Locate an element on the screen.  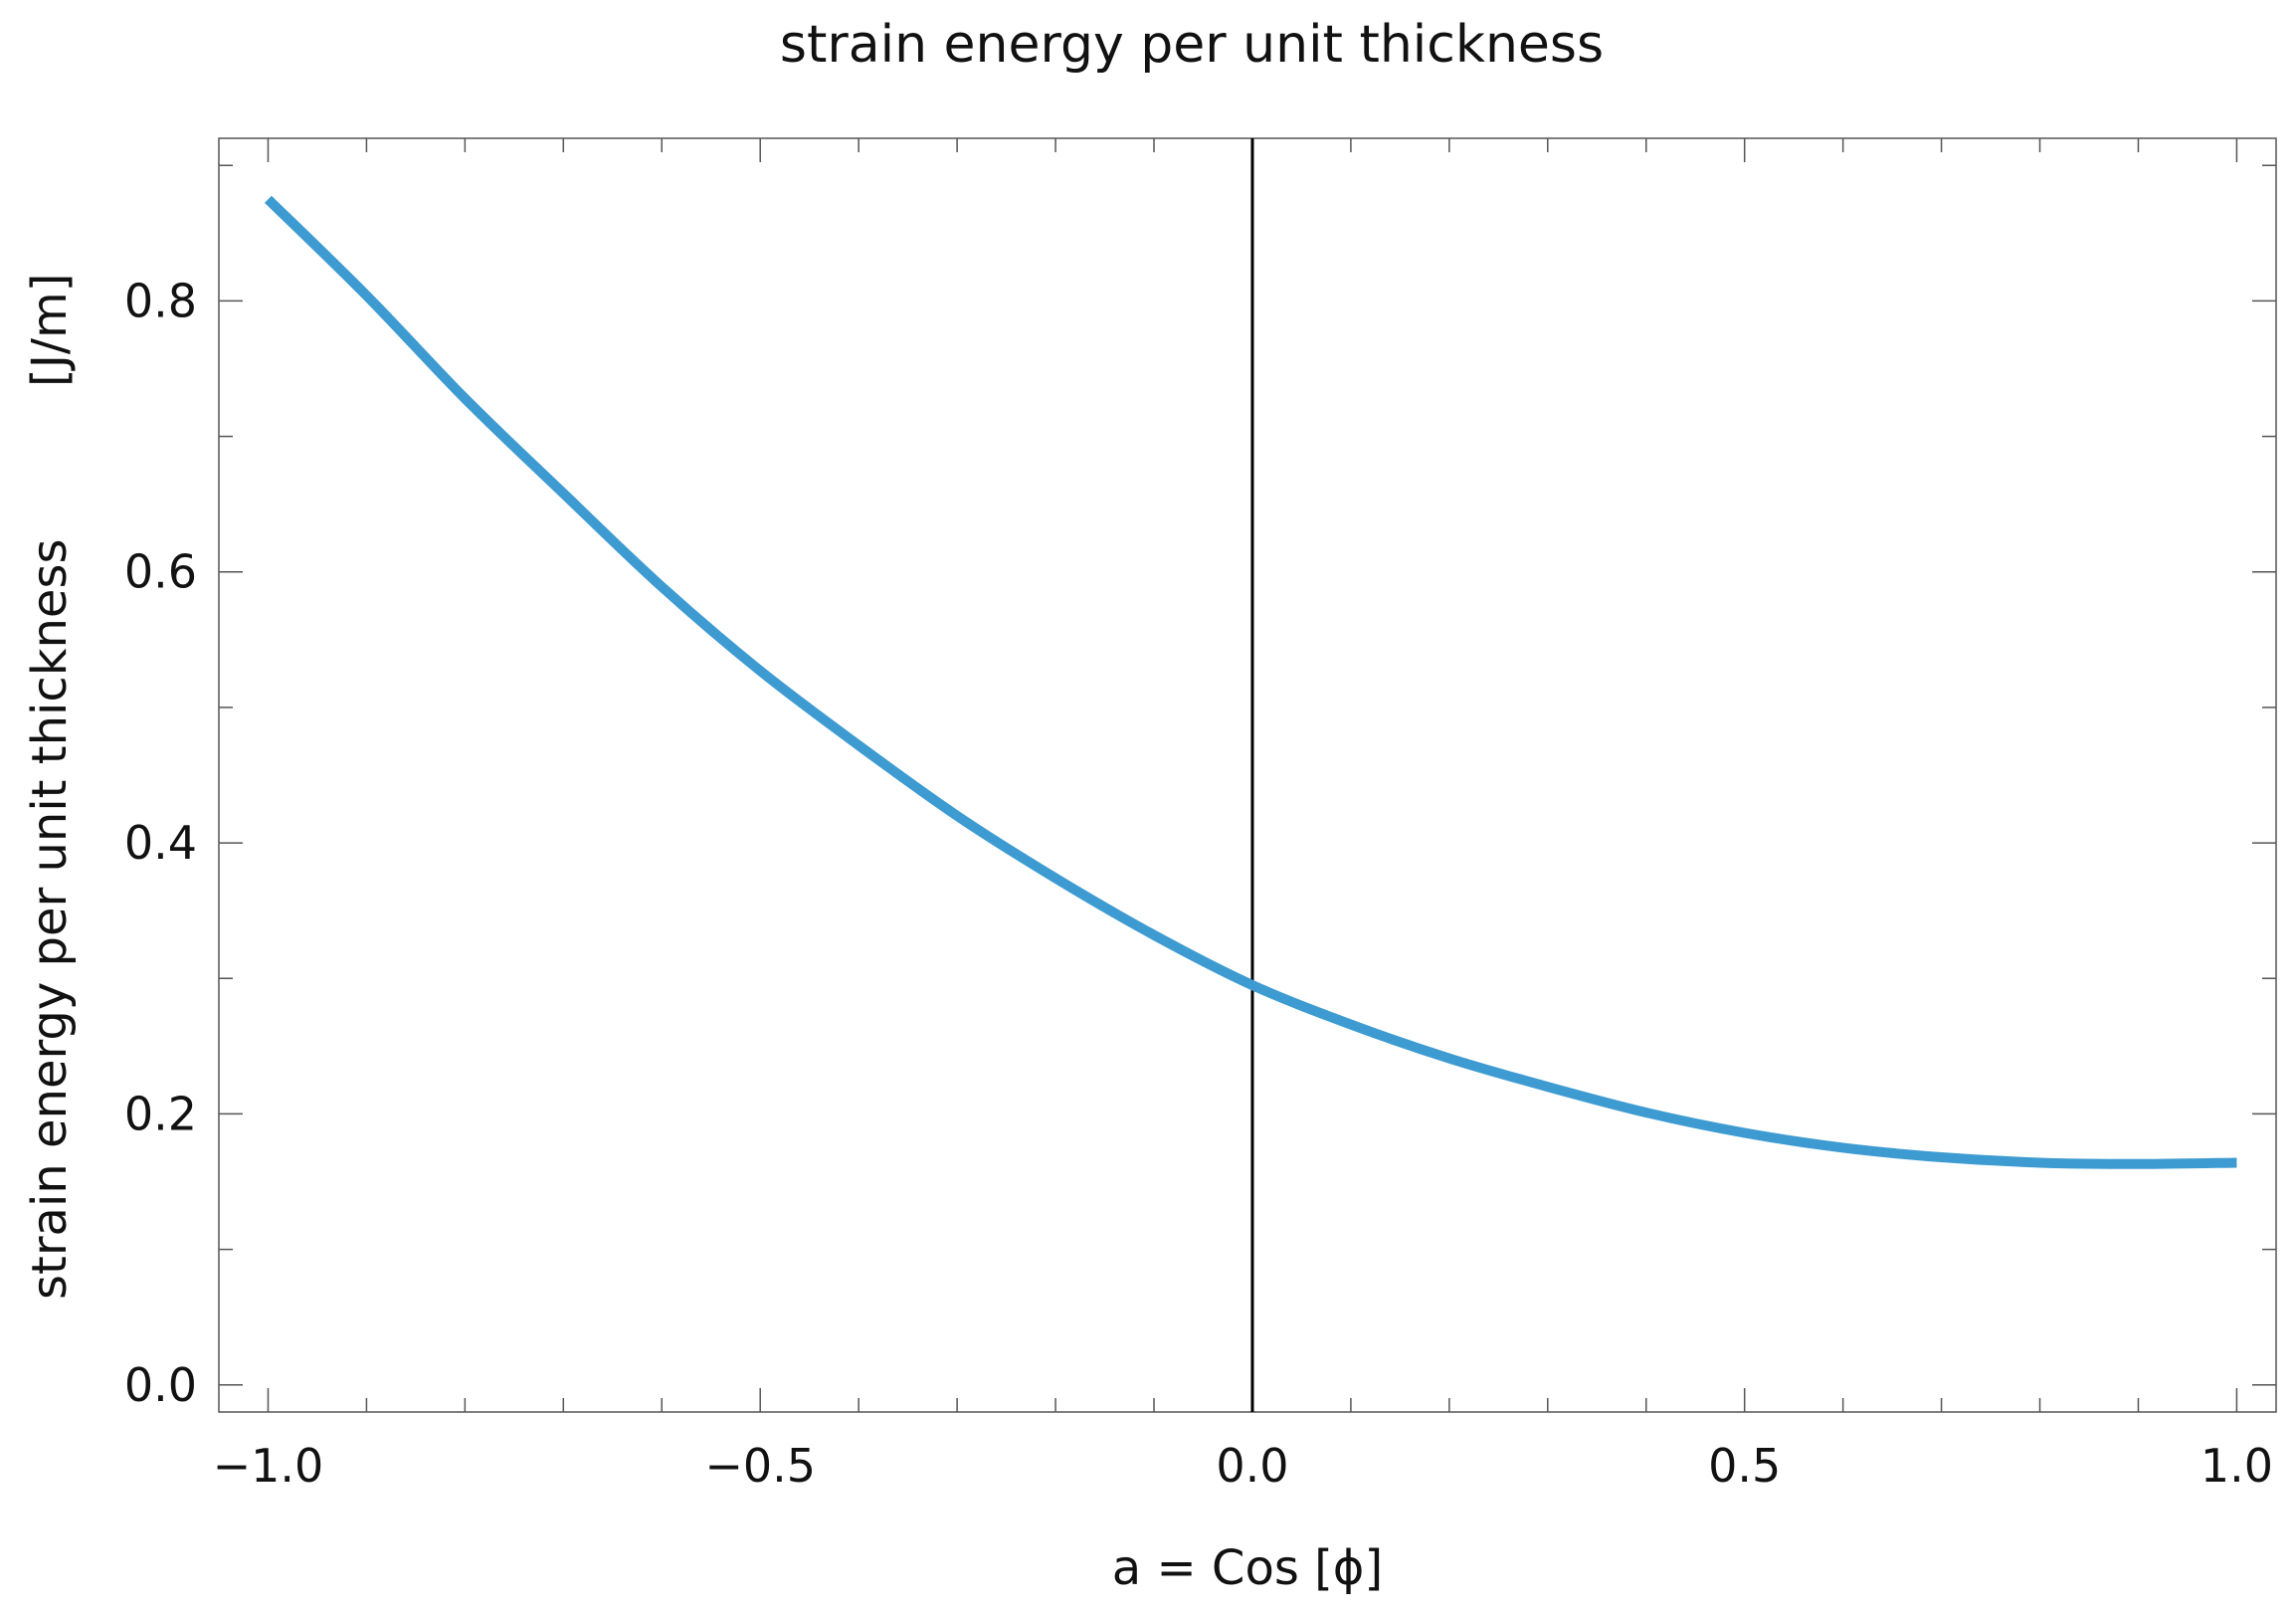
x-tick-label: 0.5 is located at coordinates (1745, 1466).